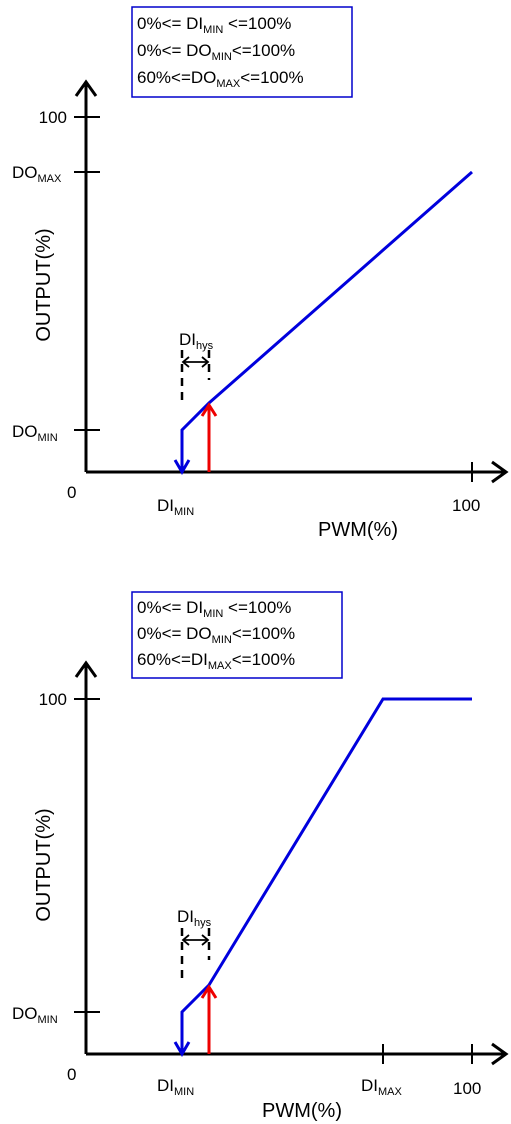  What do you see at coordinates (216, 661) in the screenshot?
I see `constraint-line-3: 60%<=DIMAX<=100%` at bounding box center [216, 661].